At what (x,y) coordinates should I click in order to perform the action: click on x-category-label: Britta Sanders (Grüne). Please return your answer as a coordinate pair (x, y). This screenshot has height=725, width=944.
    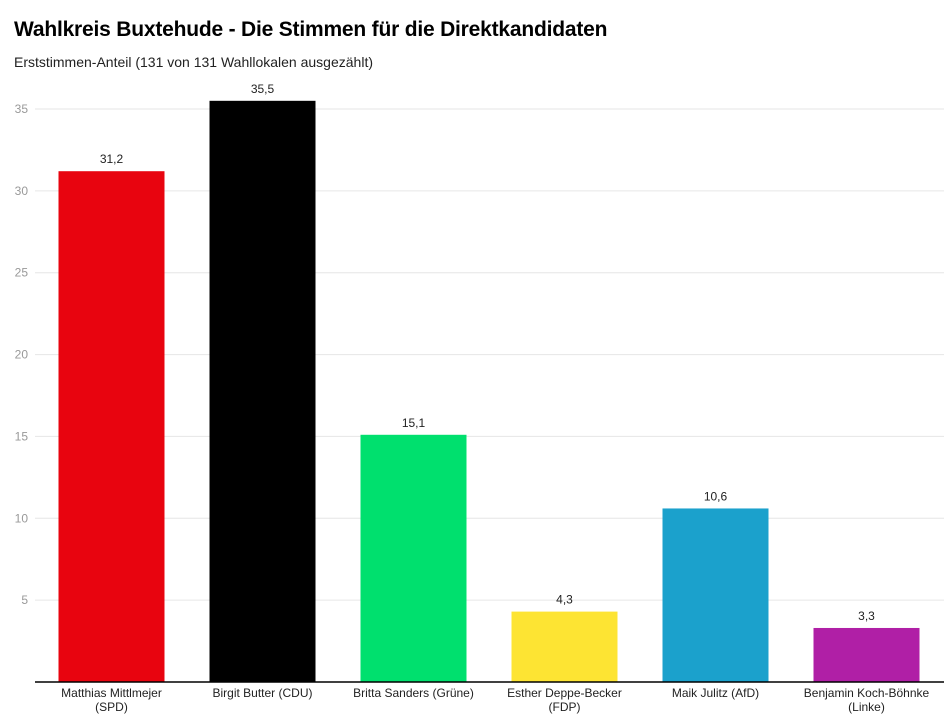
    Looking at the image, I should click on (413, 693).